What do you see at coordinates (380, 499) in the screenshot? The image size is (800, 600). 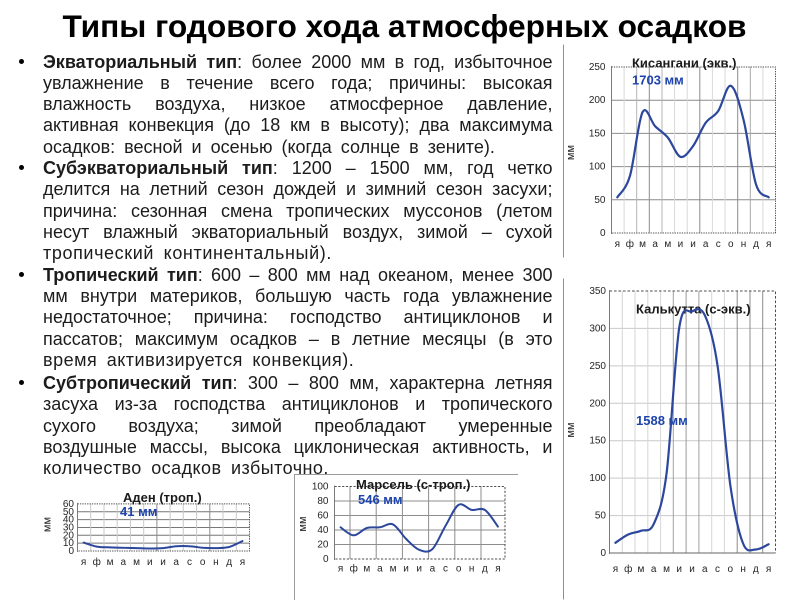 I see `svg-text: 546 мм` at bounding box center [380, 499].